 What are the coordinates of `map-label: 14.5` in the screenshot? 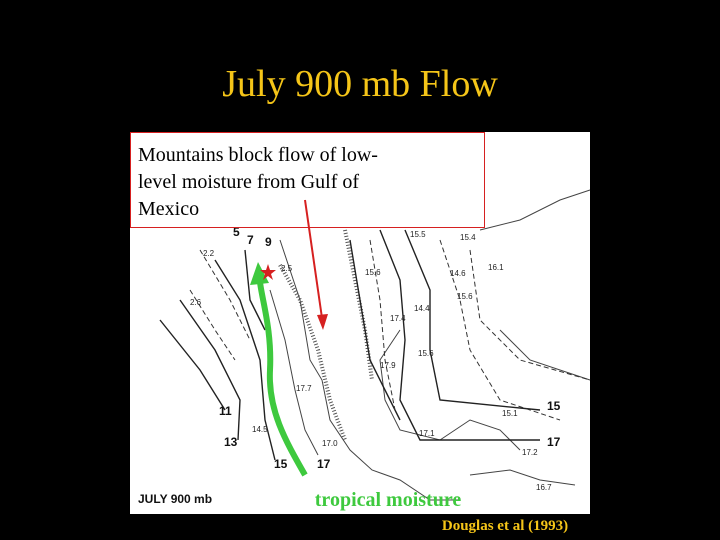 It's located at (260, 429).